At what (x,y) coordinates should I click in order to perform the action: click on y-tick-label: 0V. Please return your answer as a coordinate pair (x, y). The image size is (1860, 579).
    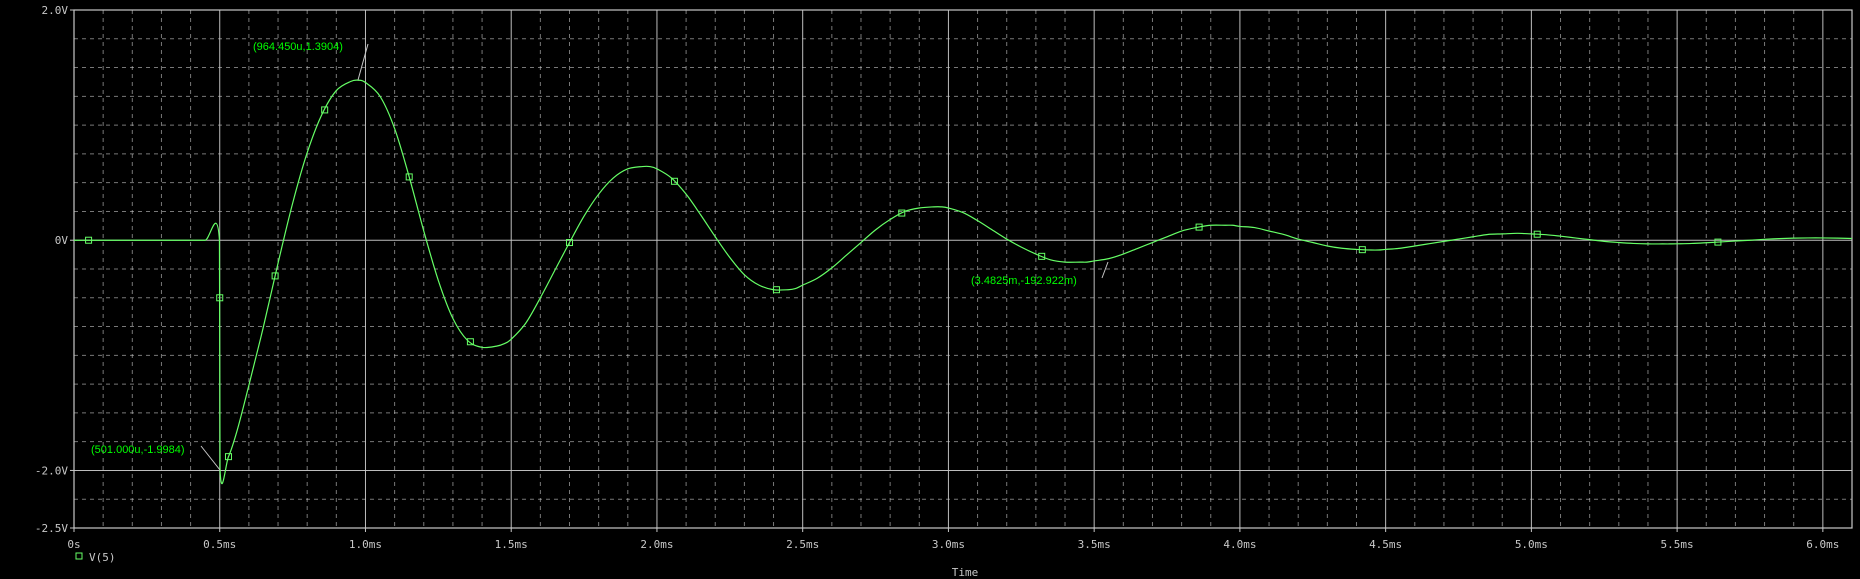
    Looking at the image, I should click on (62, 240).